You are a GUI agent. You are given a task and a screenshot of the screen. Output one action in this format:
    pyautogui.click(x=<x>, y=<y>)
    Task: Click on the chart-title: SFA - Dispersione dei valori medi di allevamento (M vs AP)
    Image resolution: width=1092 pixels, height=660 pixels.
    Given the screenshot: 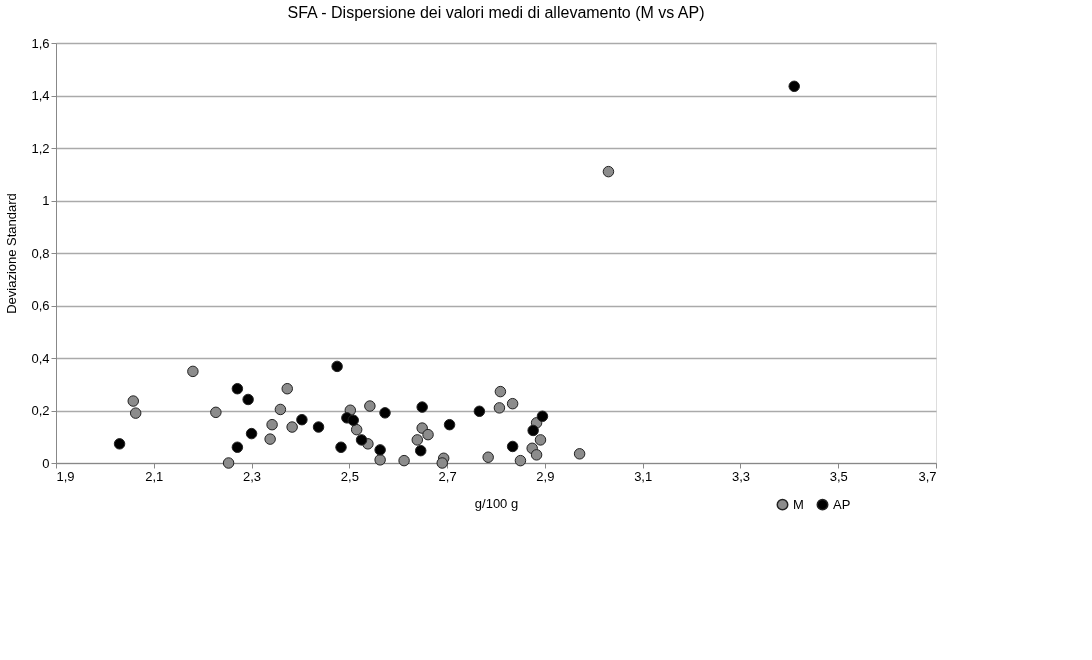 What is the action you would take?
    pyautogui.click(x=496, y=12)
    